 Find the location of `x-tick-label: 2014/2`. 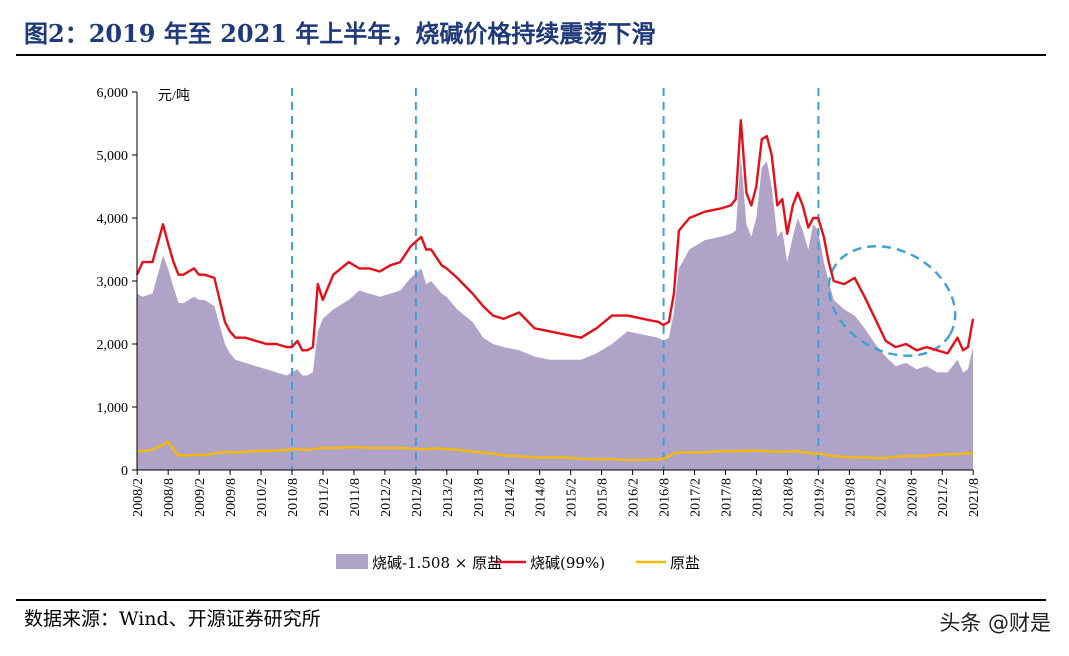

x-tick-label: 2014/2 is located at coordinates (510, 497).